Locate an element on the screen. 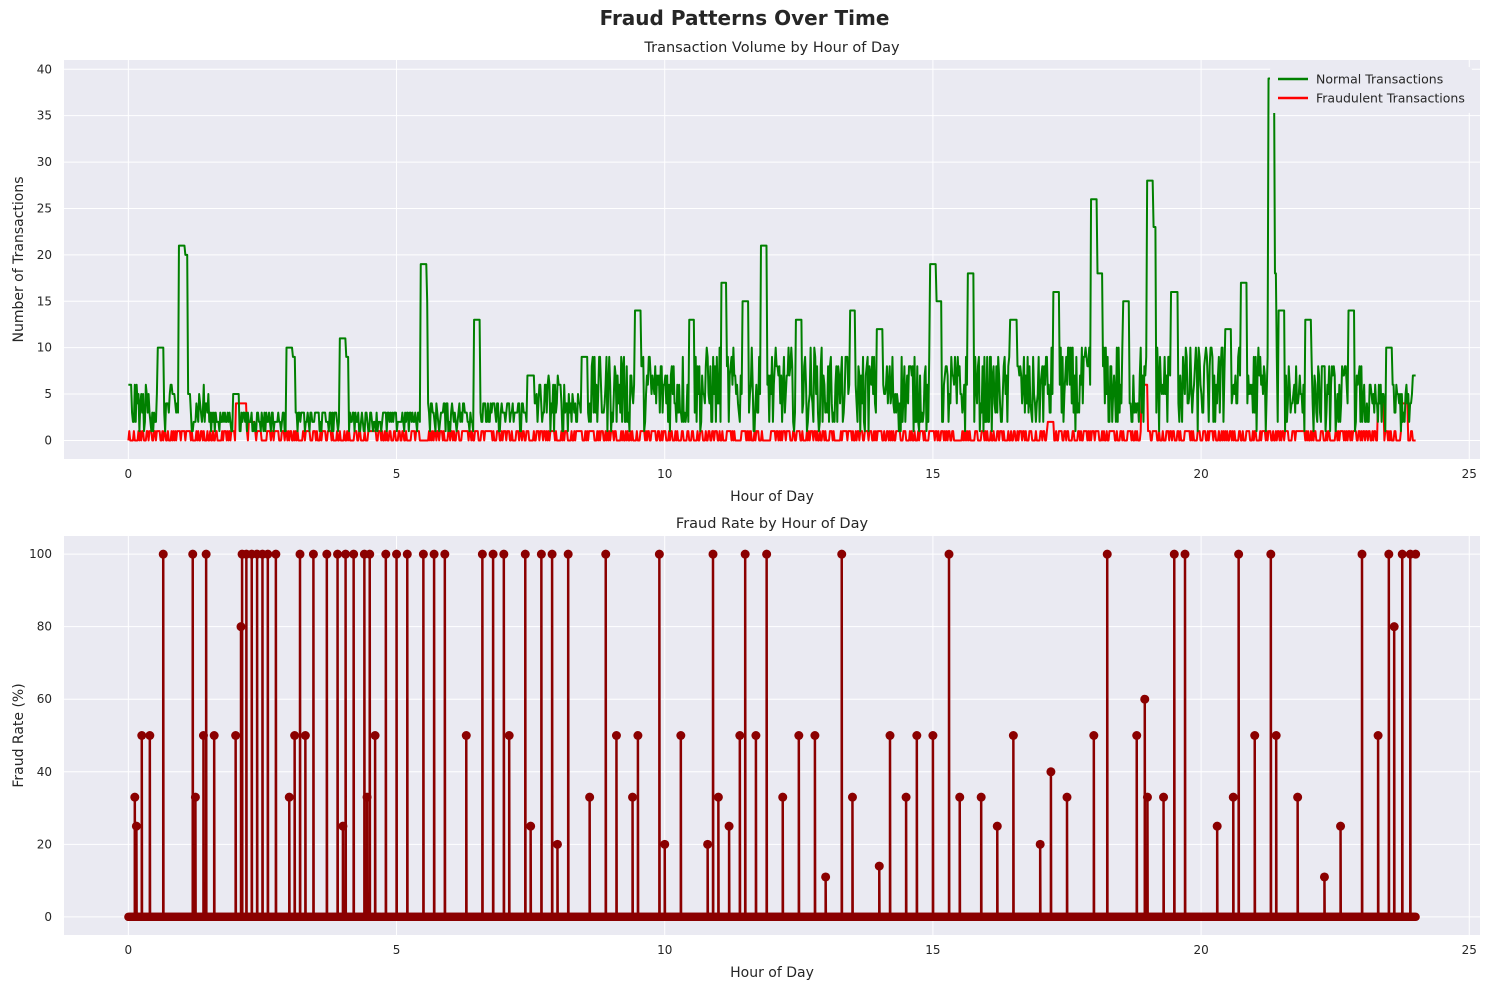  fraud-rate-x-axis-label: Hour of Day is located at coordinates (772, 973).